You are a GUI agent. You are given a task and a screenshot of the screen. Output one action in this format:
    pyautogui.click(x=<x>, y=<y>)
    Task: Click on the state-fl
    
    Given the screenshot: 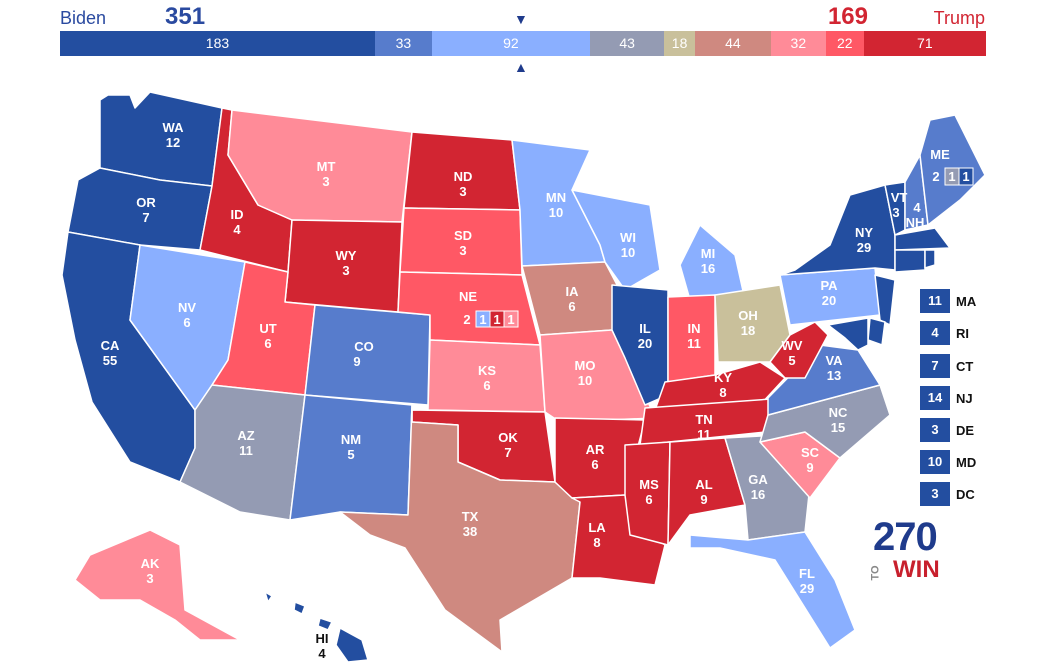 What is the action you would take?
    pyautogui.click(x=772, y=590)
    